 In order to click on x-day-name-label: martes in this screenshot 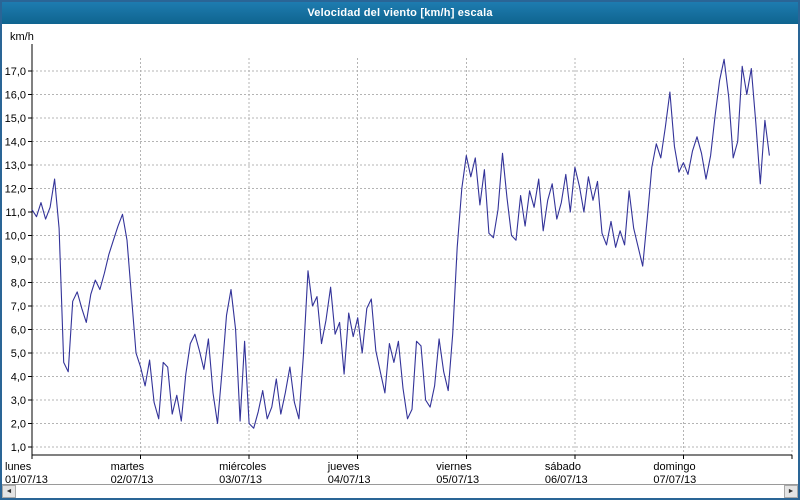, I will do `click(128, 467)`.